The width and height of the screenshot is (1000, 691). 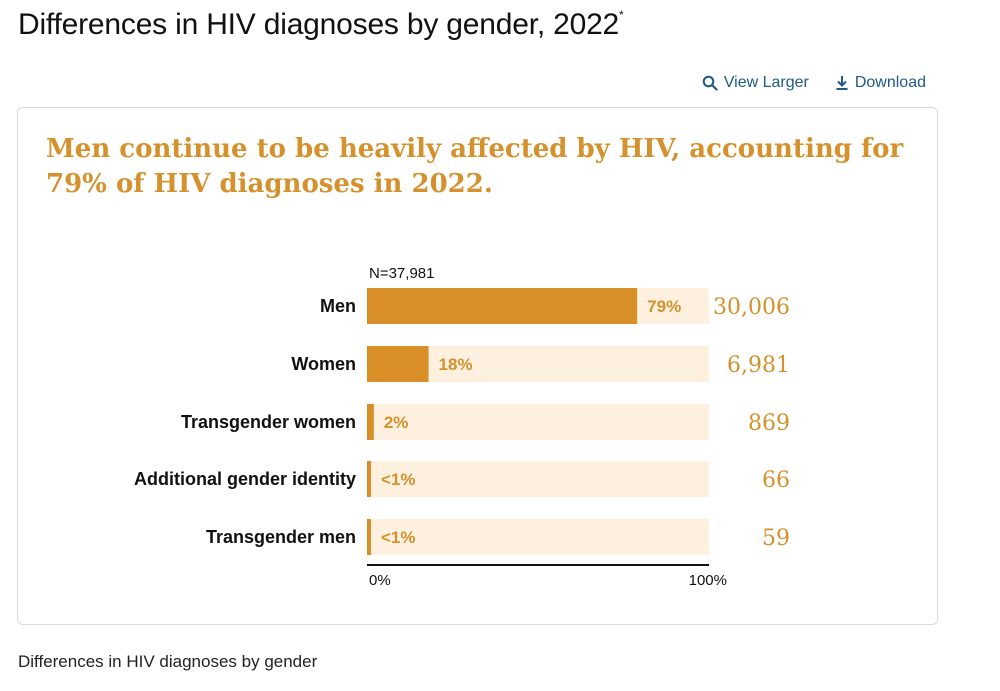 I want to click on title-footnote-marker: *, so click(x=621, y=15).